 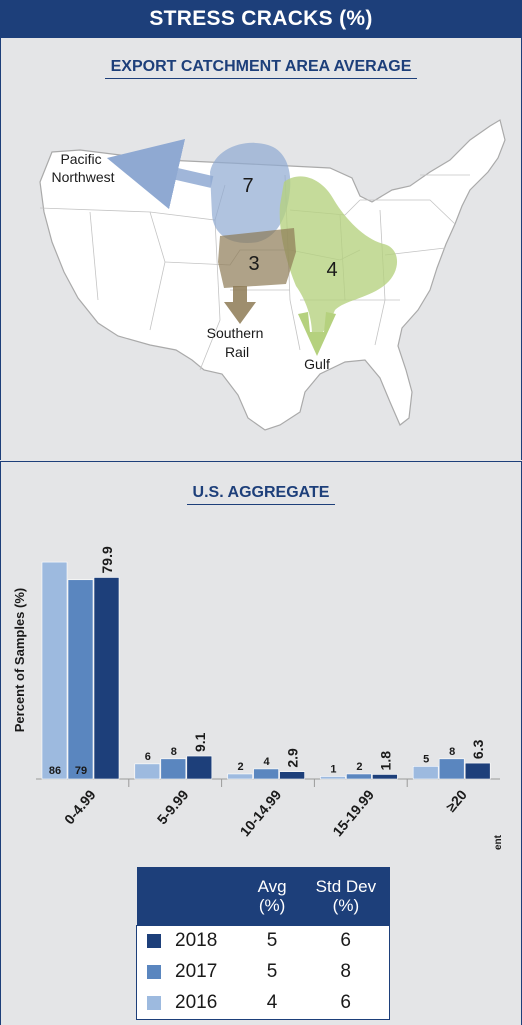 I want to click on data-label-2017-0-4-99: 79, so click(x=81, y=771).